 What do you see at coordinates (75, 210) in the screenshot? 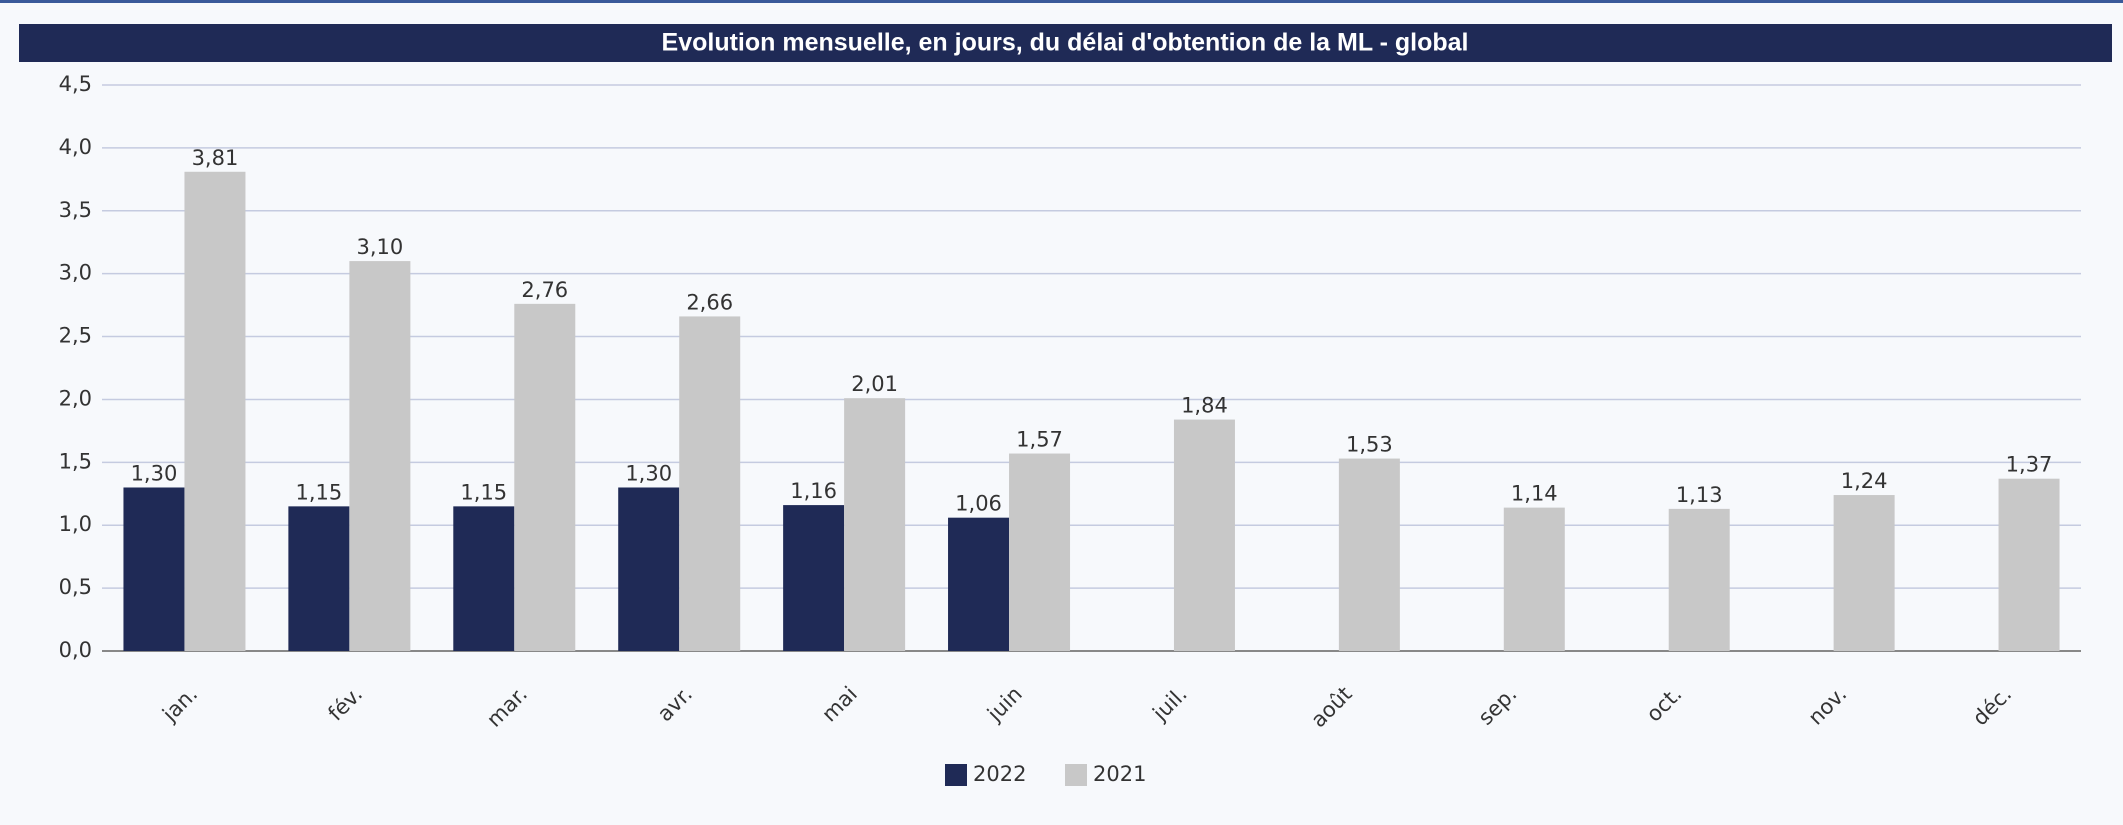
I see `y-tick-label: 3,5` at bounding box center [75, 210].